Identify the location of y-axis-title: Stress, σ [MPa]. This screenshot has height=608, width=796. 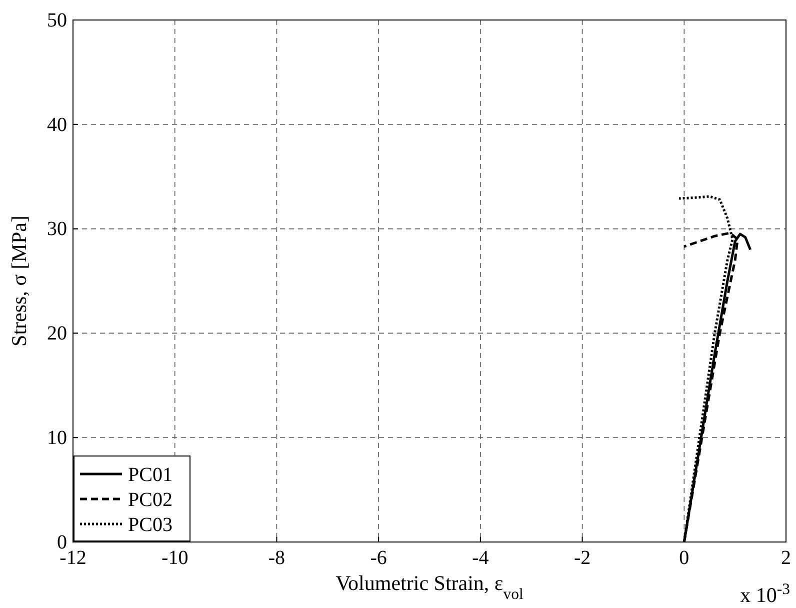
(19, 281).